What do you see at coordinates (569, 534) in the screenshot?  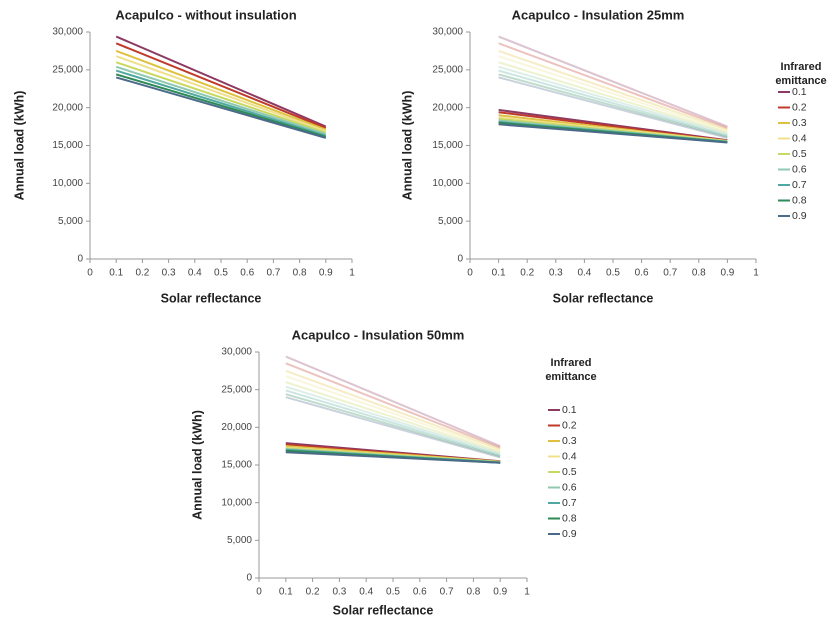 I see `legend-label: 0.9` at bounding box center [569, 534].